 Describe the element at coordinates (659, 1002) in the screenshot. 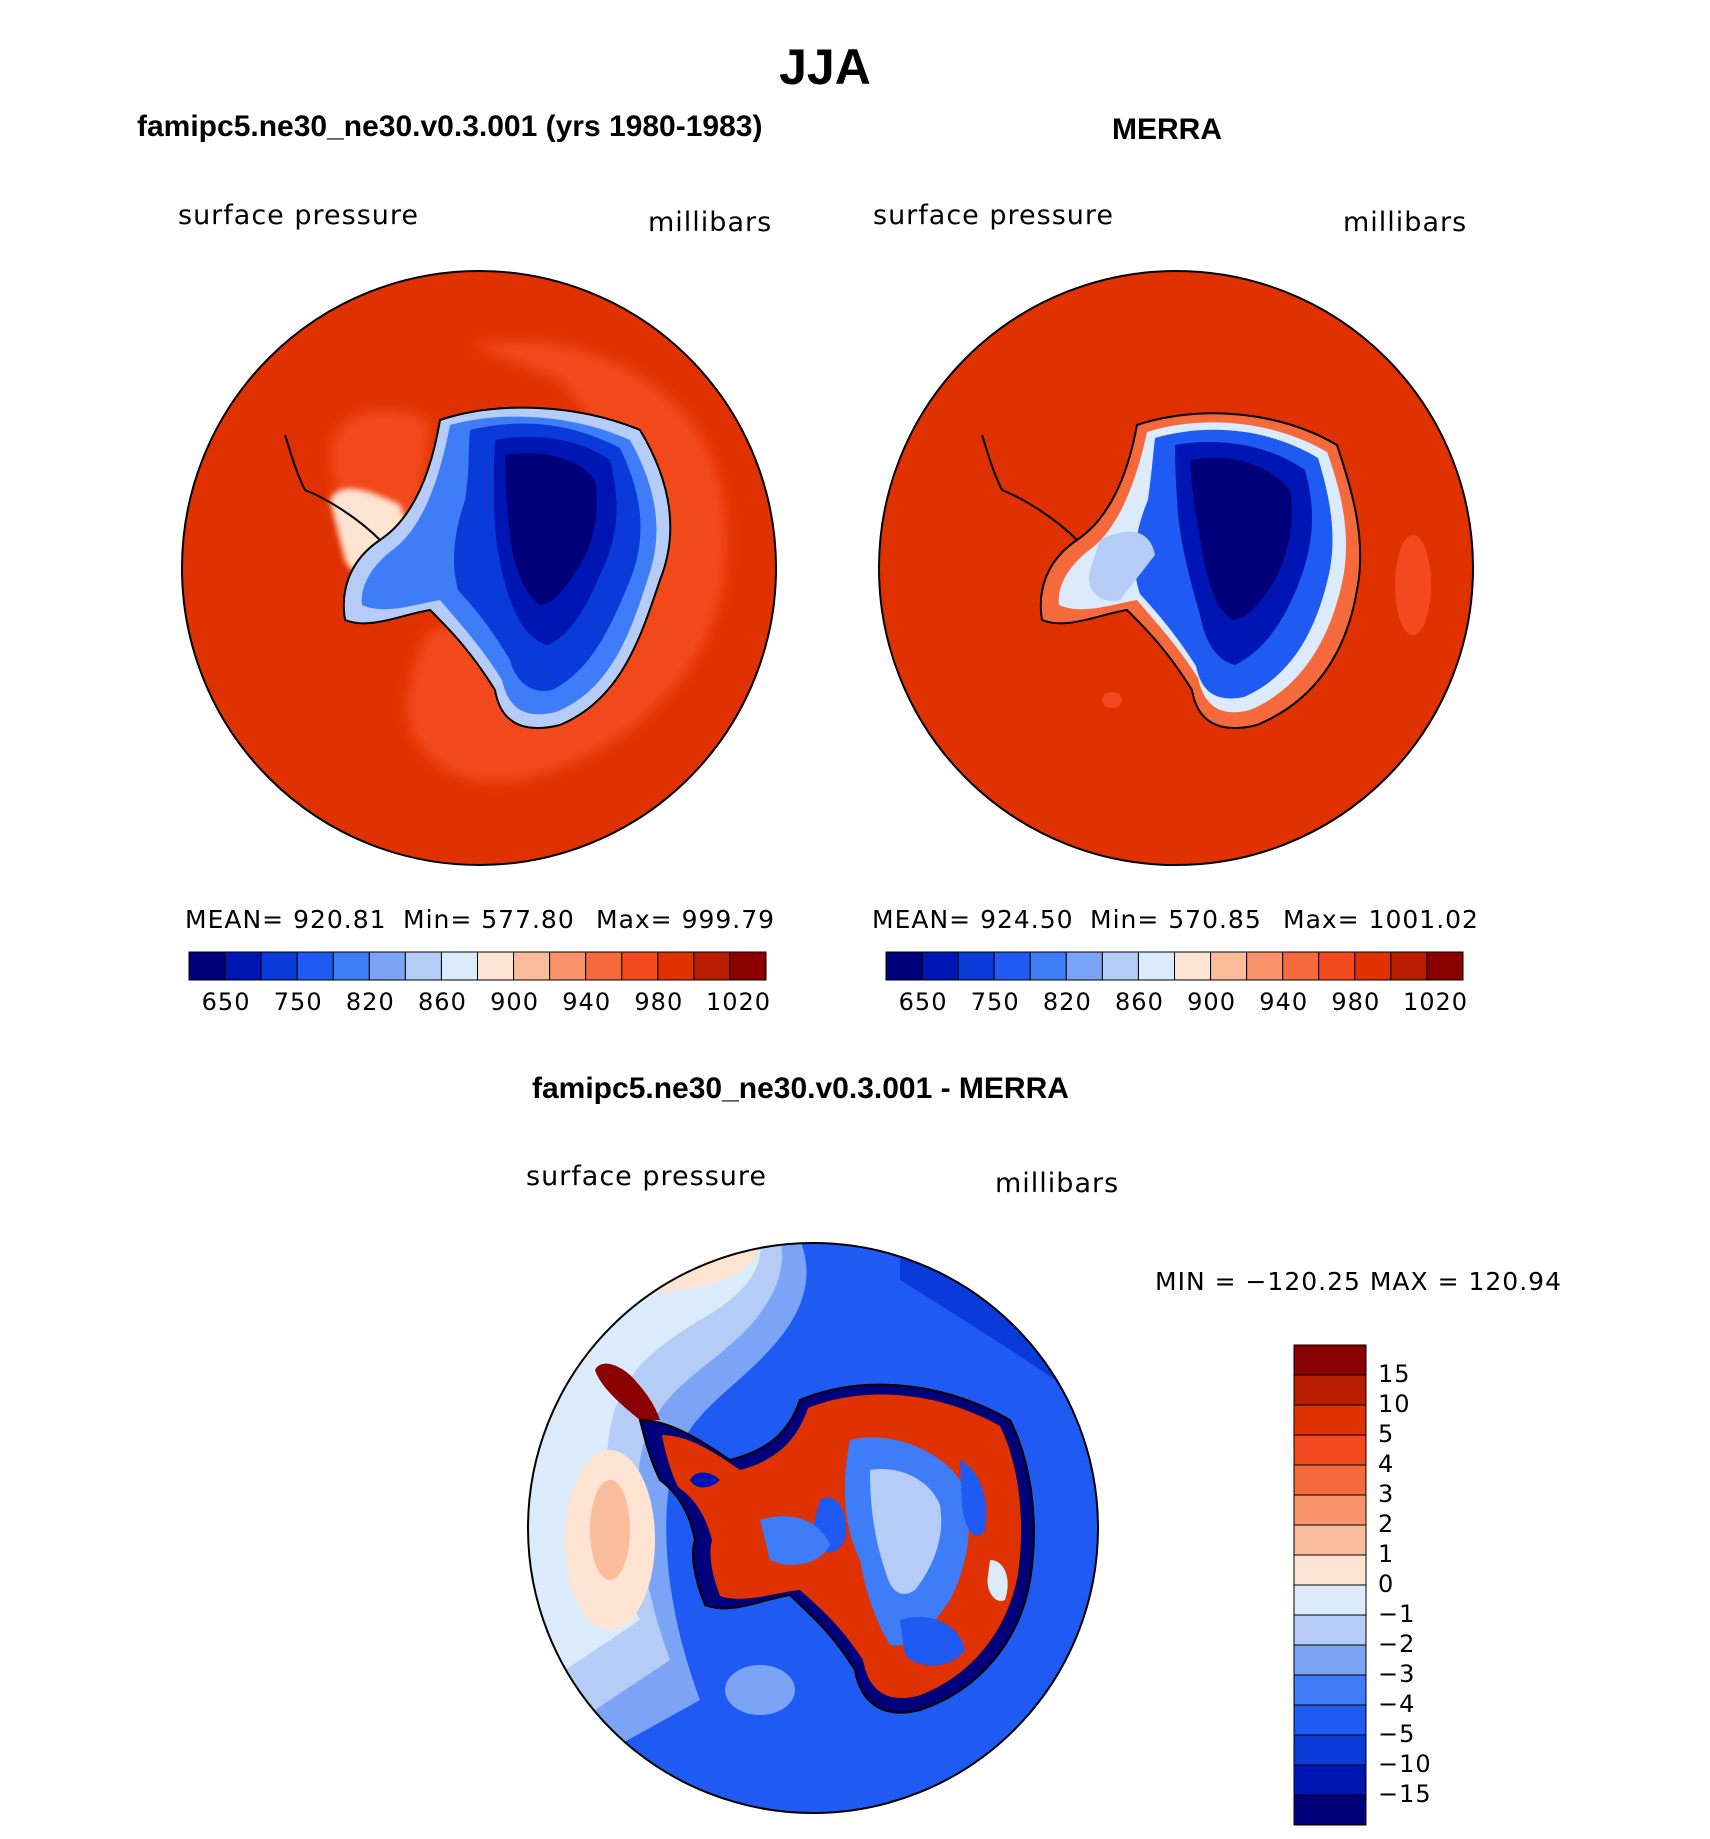

I see `colorbar-model-tick: 980` at that location.